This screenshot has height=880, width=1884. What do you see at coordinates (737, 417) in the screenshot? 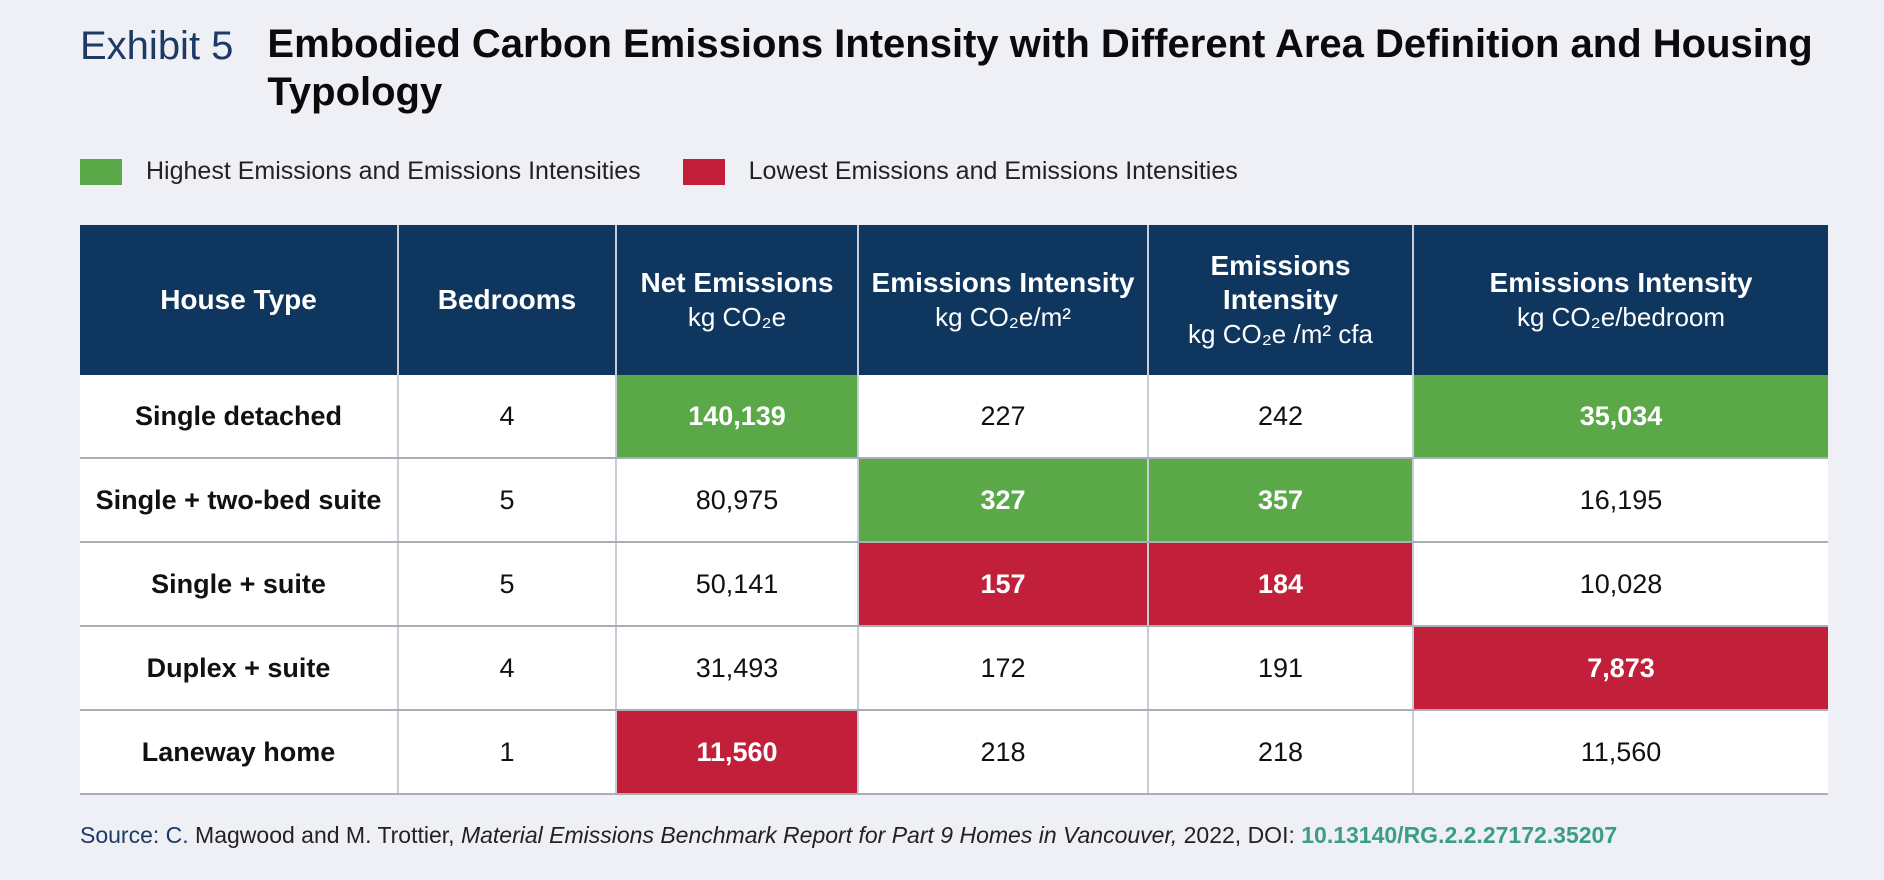
I see `table-cell: 140,139` at bounding box center [737, 417].